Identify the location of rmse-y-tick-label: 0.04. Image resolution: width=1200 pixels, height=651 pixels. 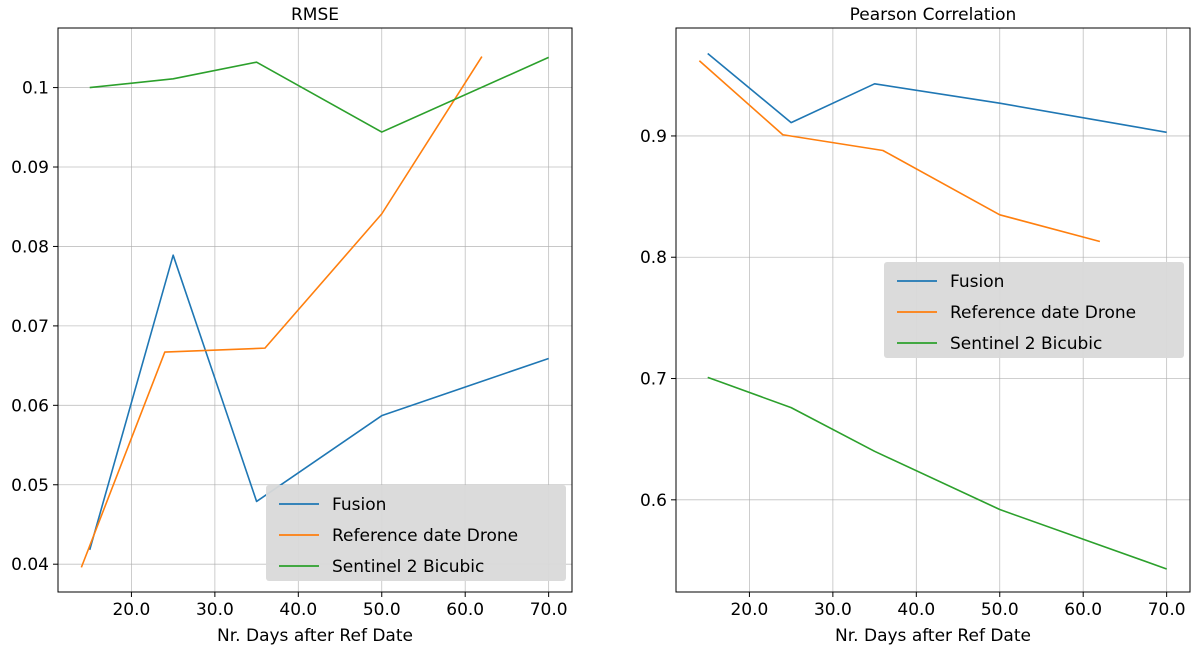
(30, 565).